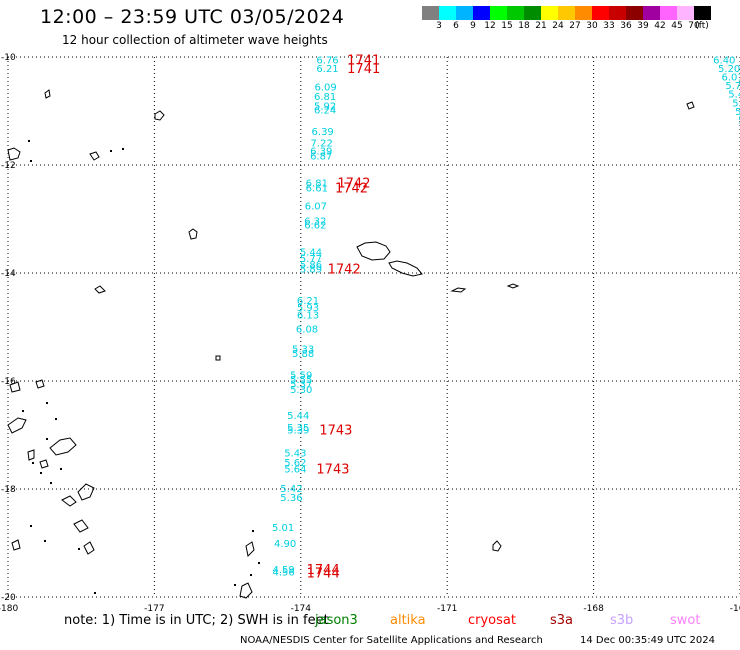 This screenshot has height=650, width=740. I want to click on island-p, so click(15, 387).